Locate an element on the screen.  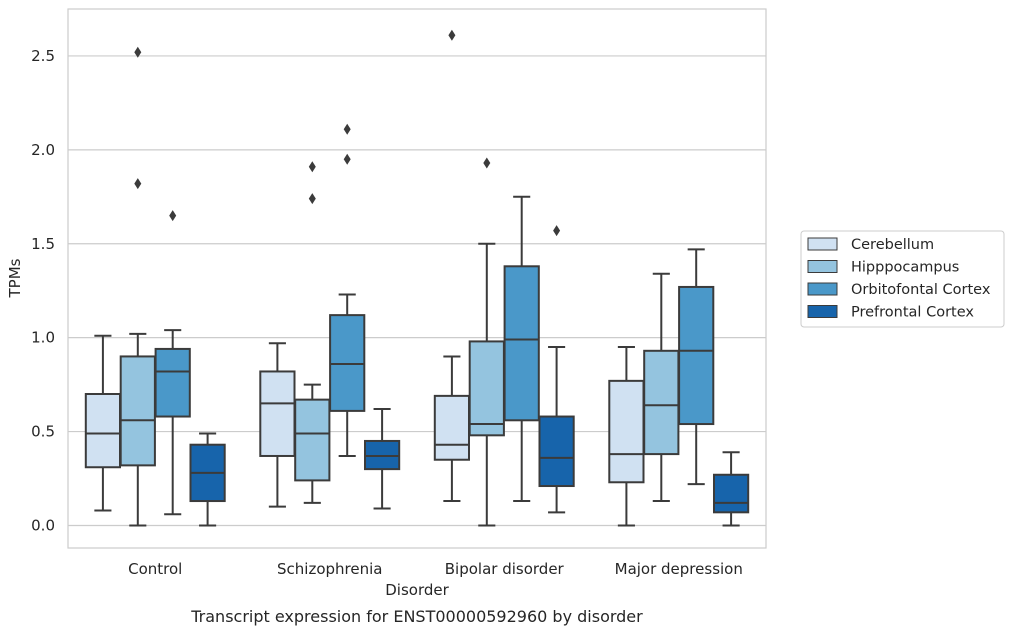
y-tick-label: 1.5 is located at coordinates (43, 244).